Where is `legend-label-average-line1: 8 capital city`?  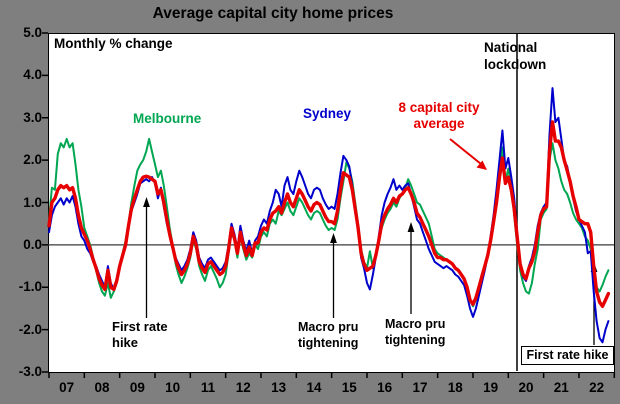
legend-label-average-line1: 8 capital city is located at coordinates (439, 107).